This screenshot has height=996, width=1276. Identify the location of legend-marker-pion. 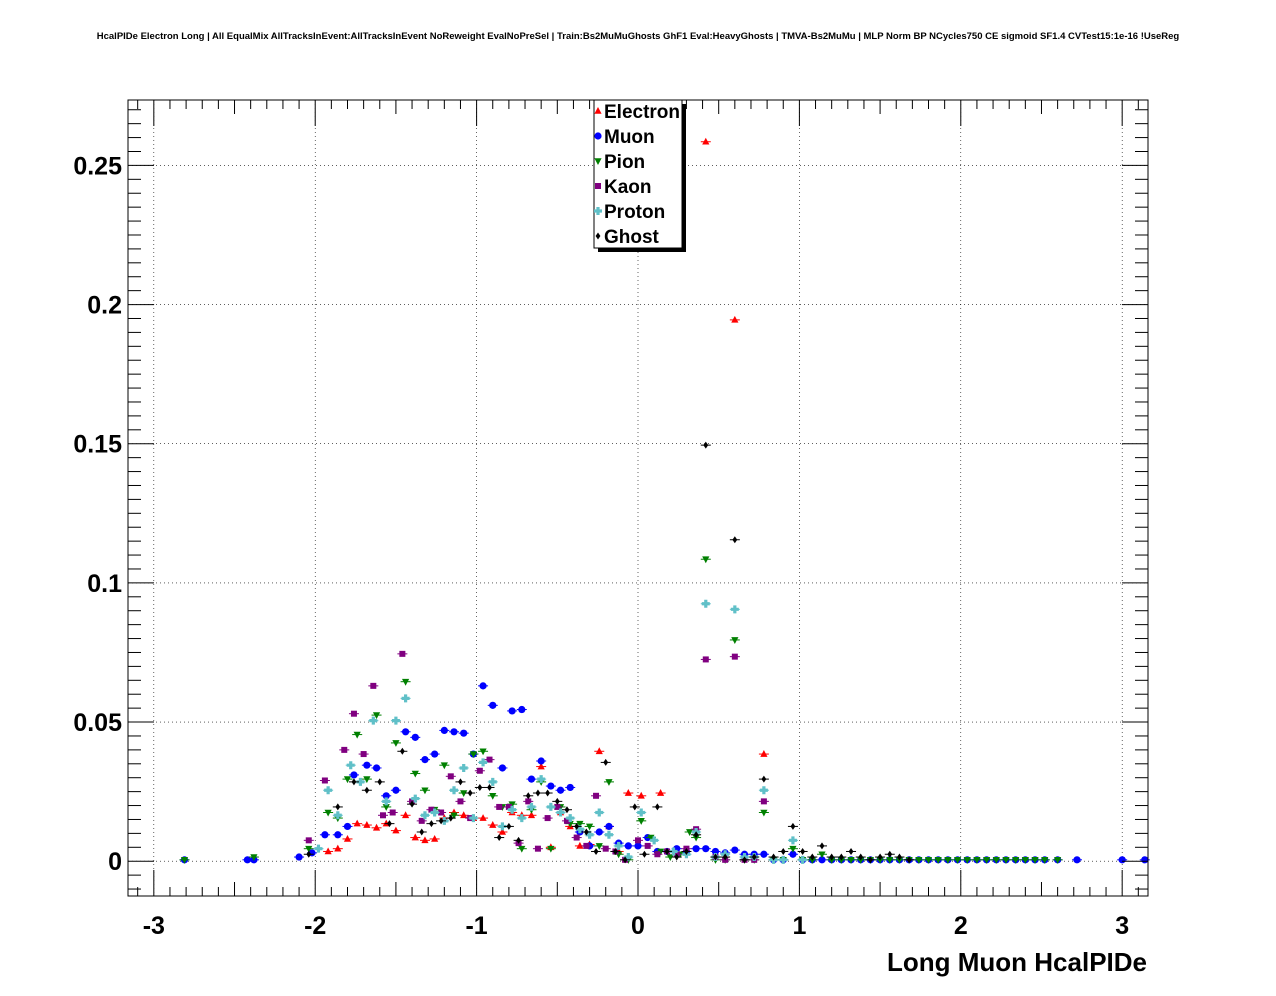
(598, 161).